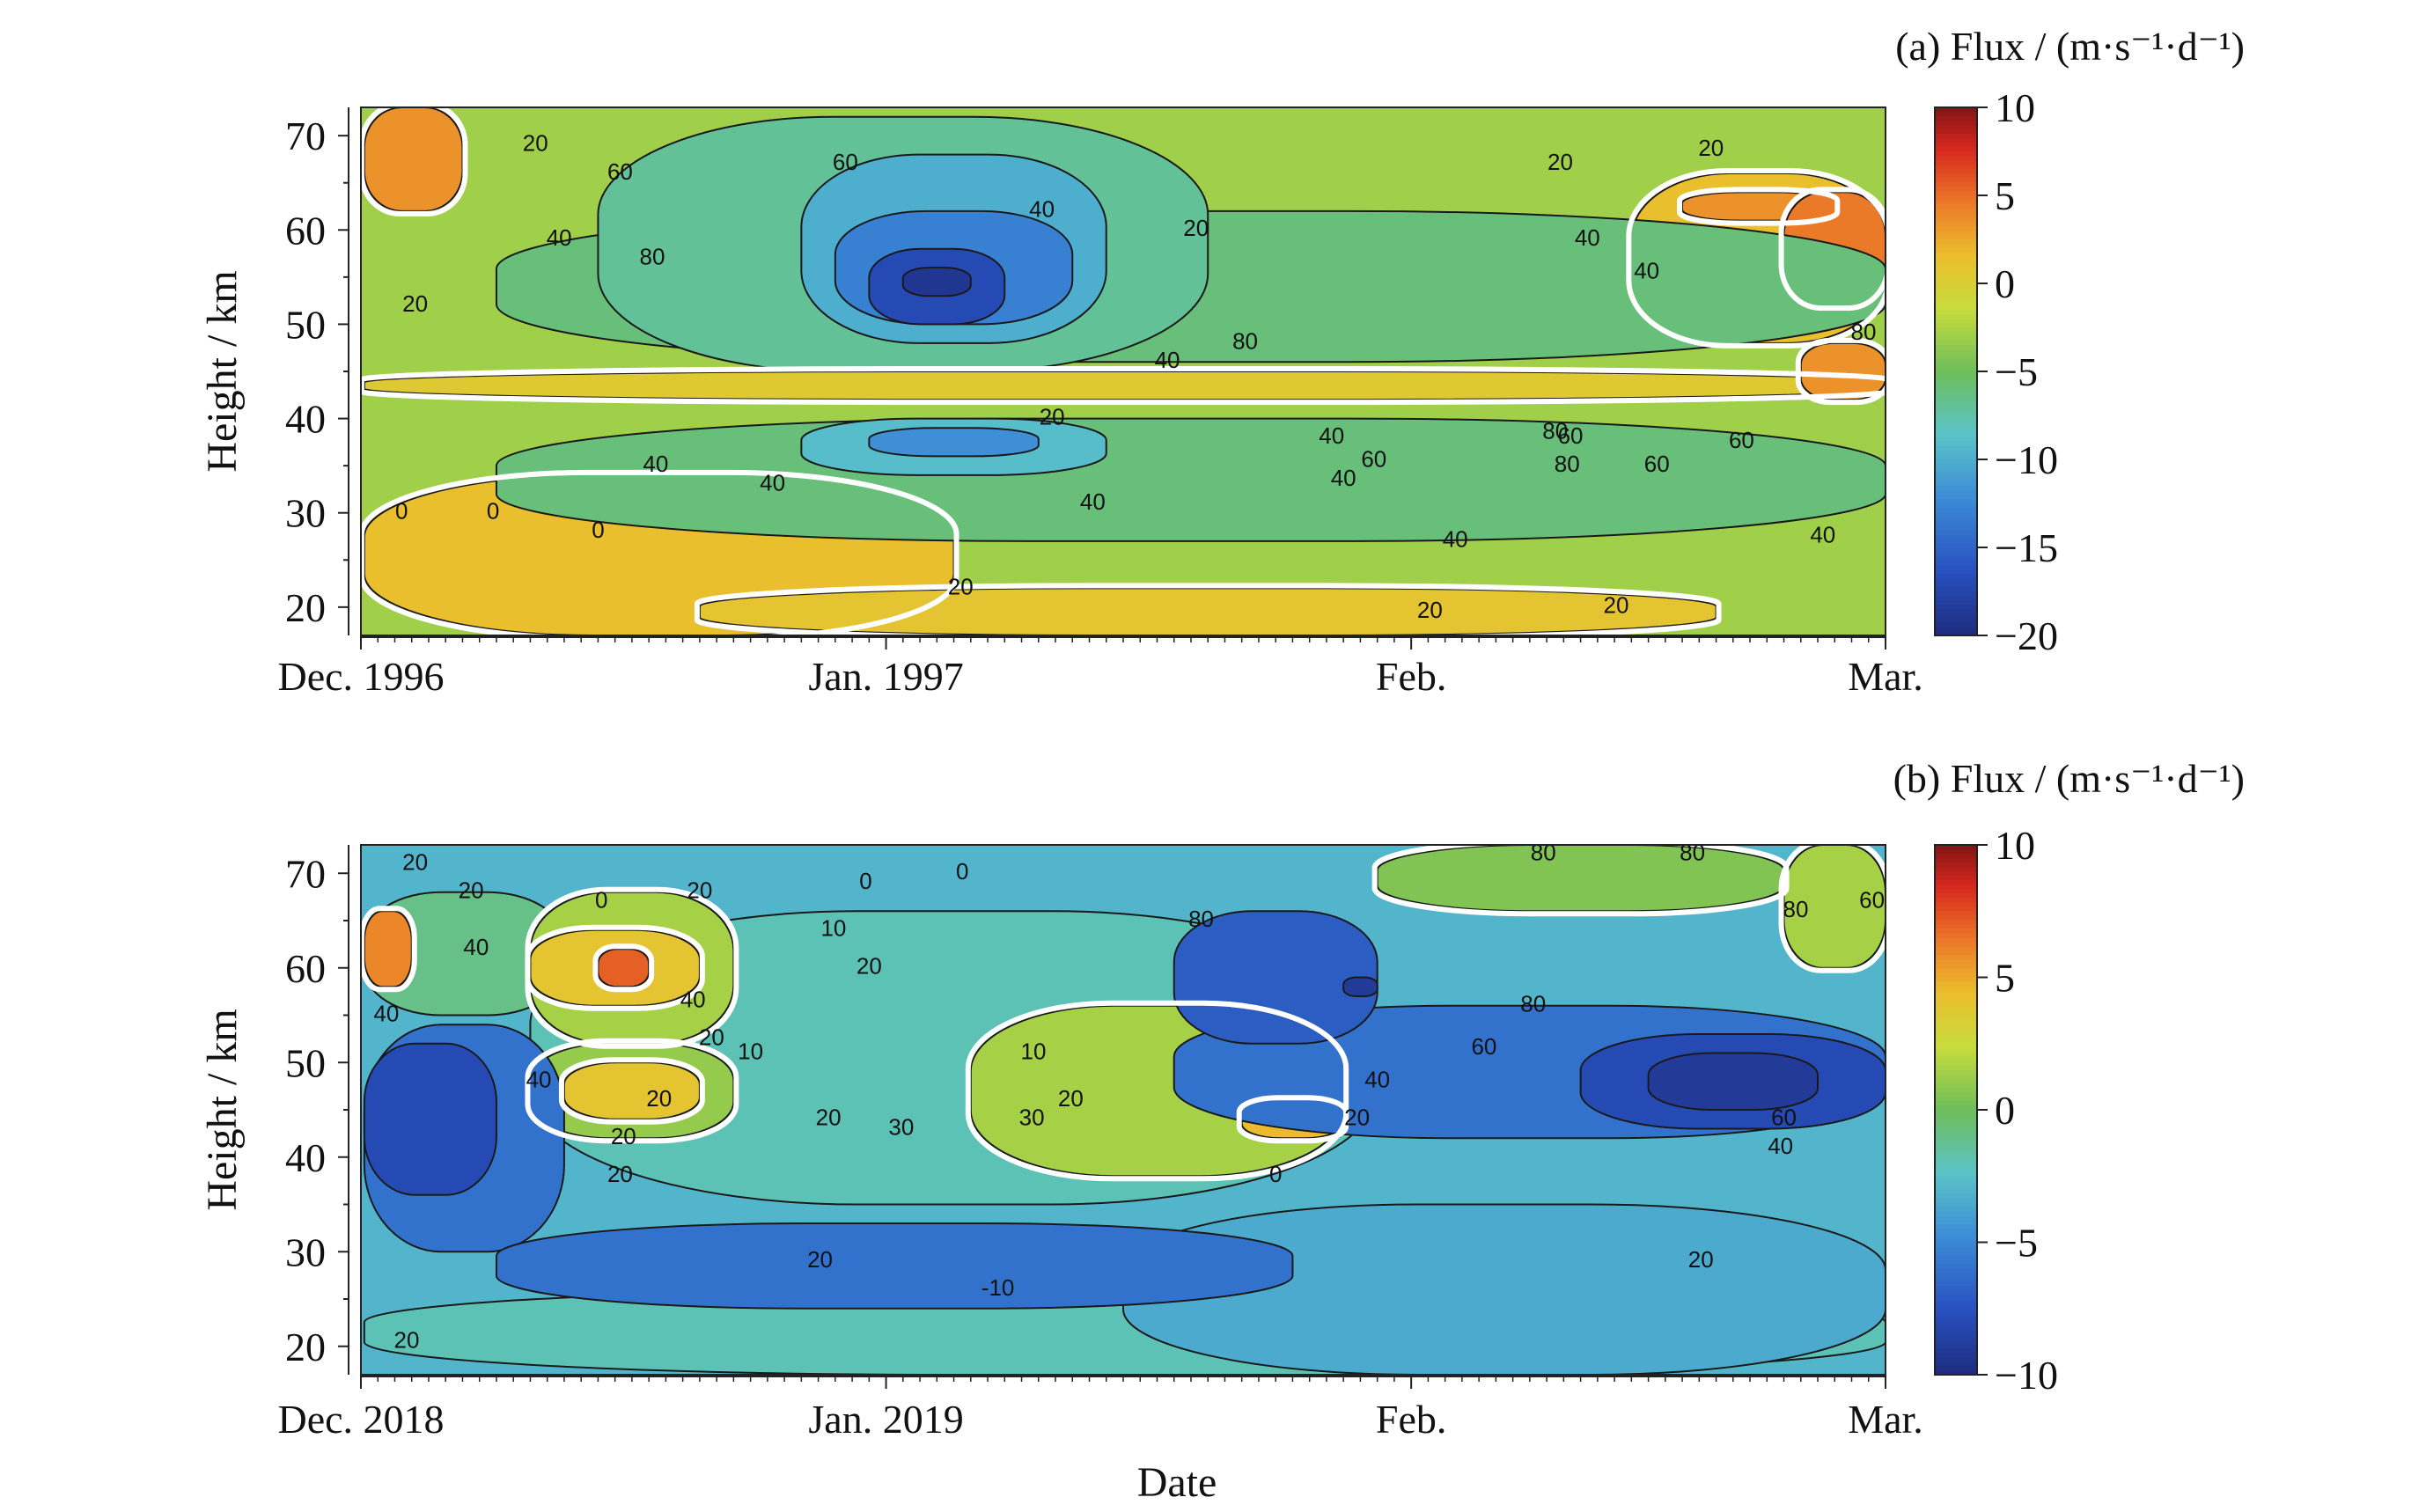 The height and width of the screenshot is (1512, 2426). Describe the element at coordinates (2069, 779) in the screenshot. I see `panel-b-title: (b) Flux / (m·s⁻¹·d⁻¹)` at that location.